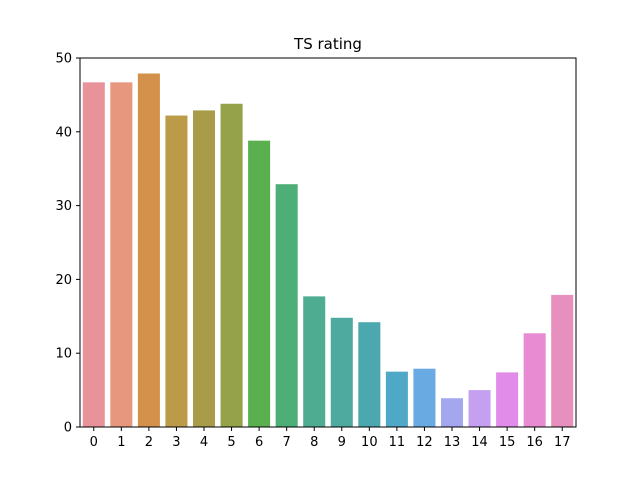 Image resolution: width=640 pixels, height=480 pixels. Describe the element at coordinates (424, 442) in the screenshot. I see `x-tick-label: 12` at that location.